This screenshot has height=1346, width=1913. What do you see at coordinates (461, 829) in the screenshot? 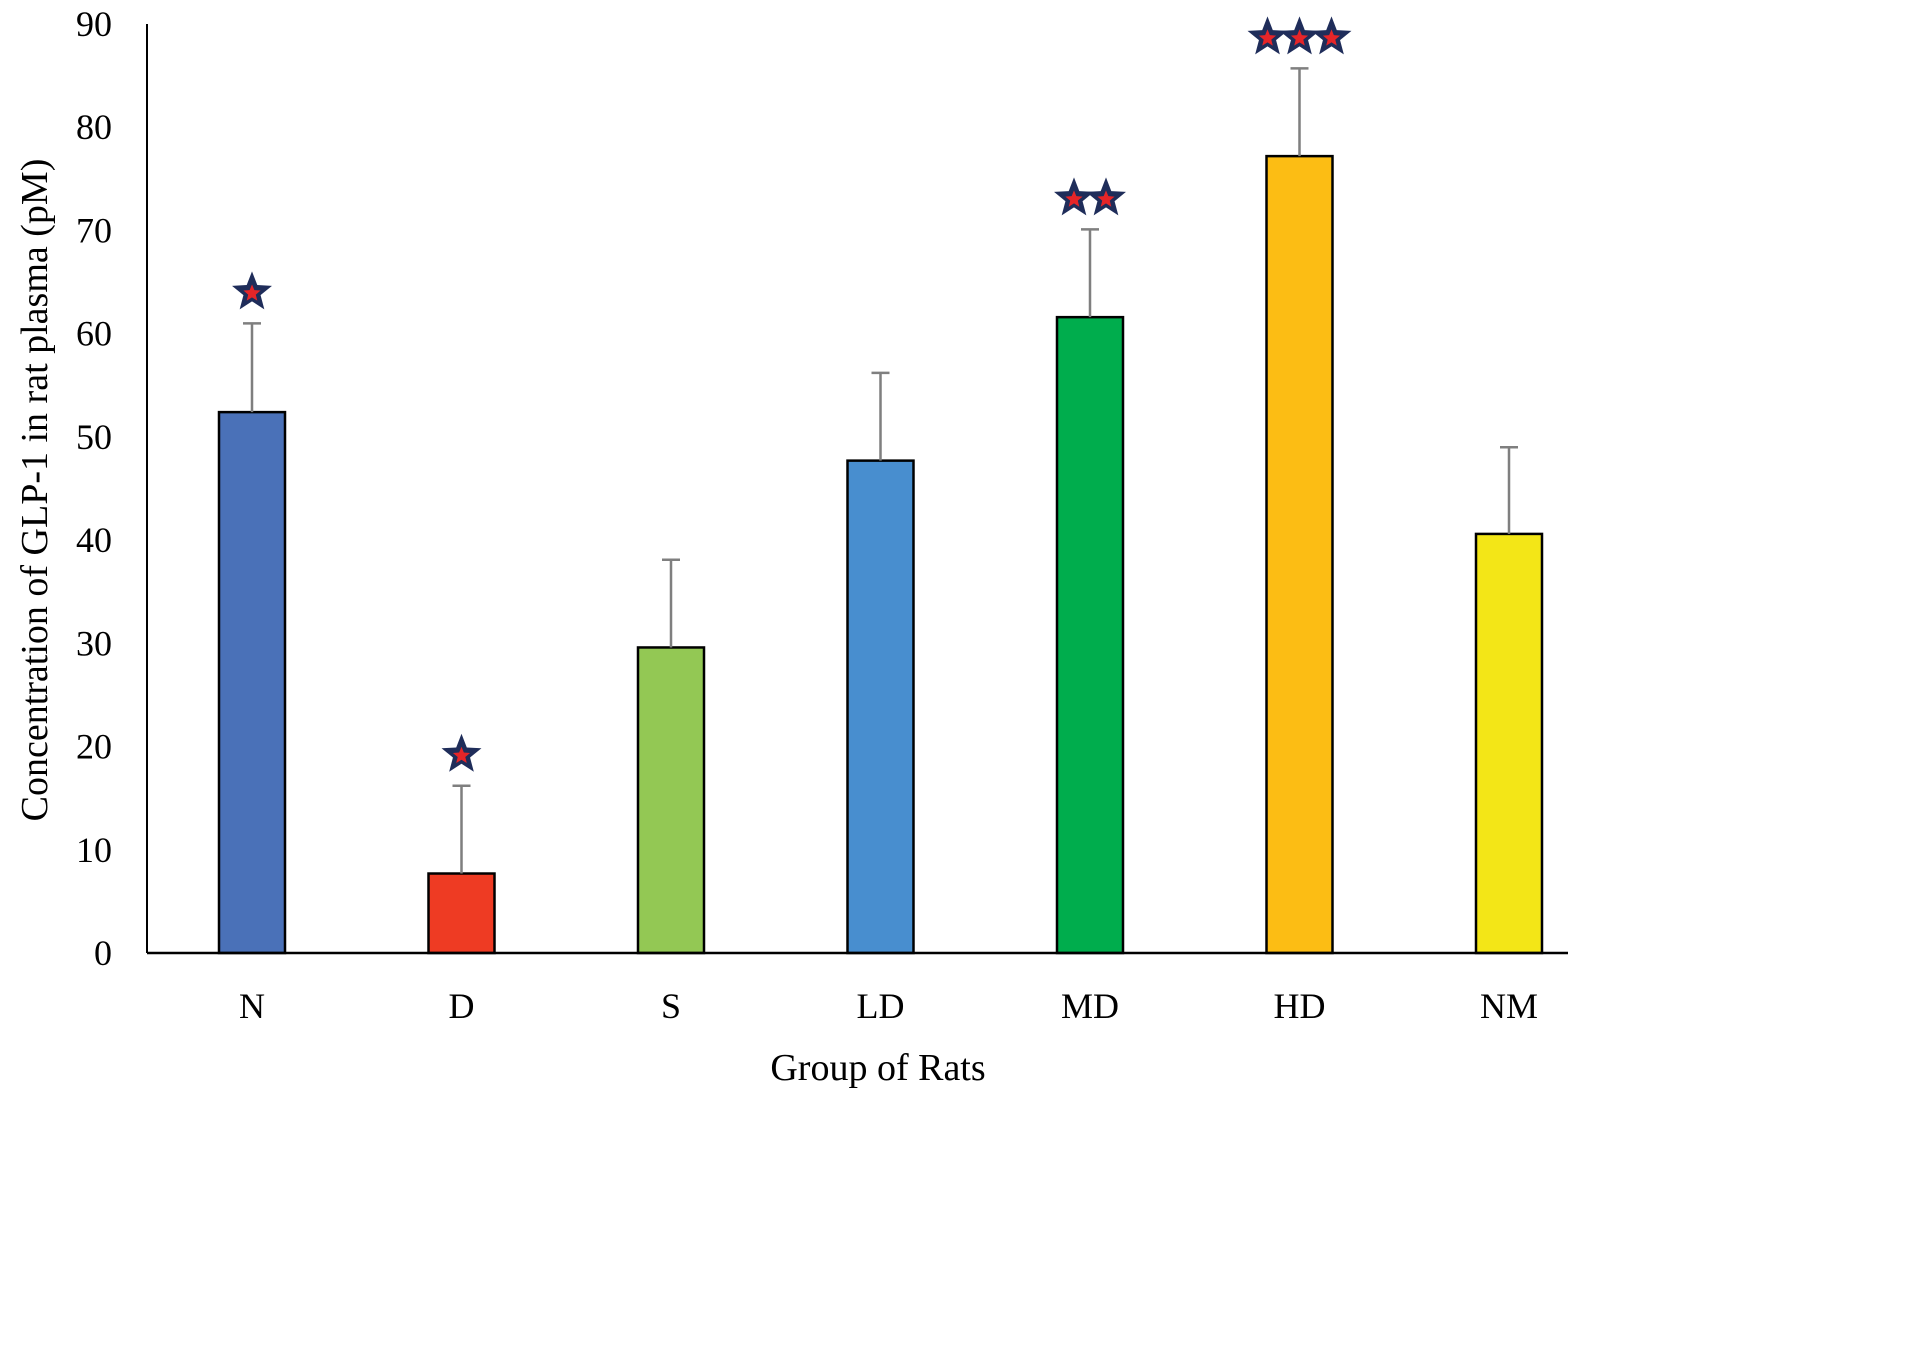
I see `error-bar-d` at bounding box center [461, 829].